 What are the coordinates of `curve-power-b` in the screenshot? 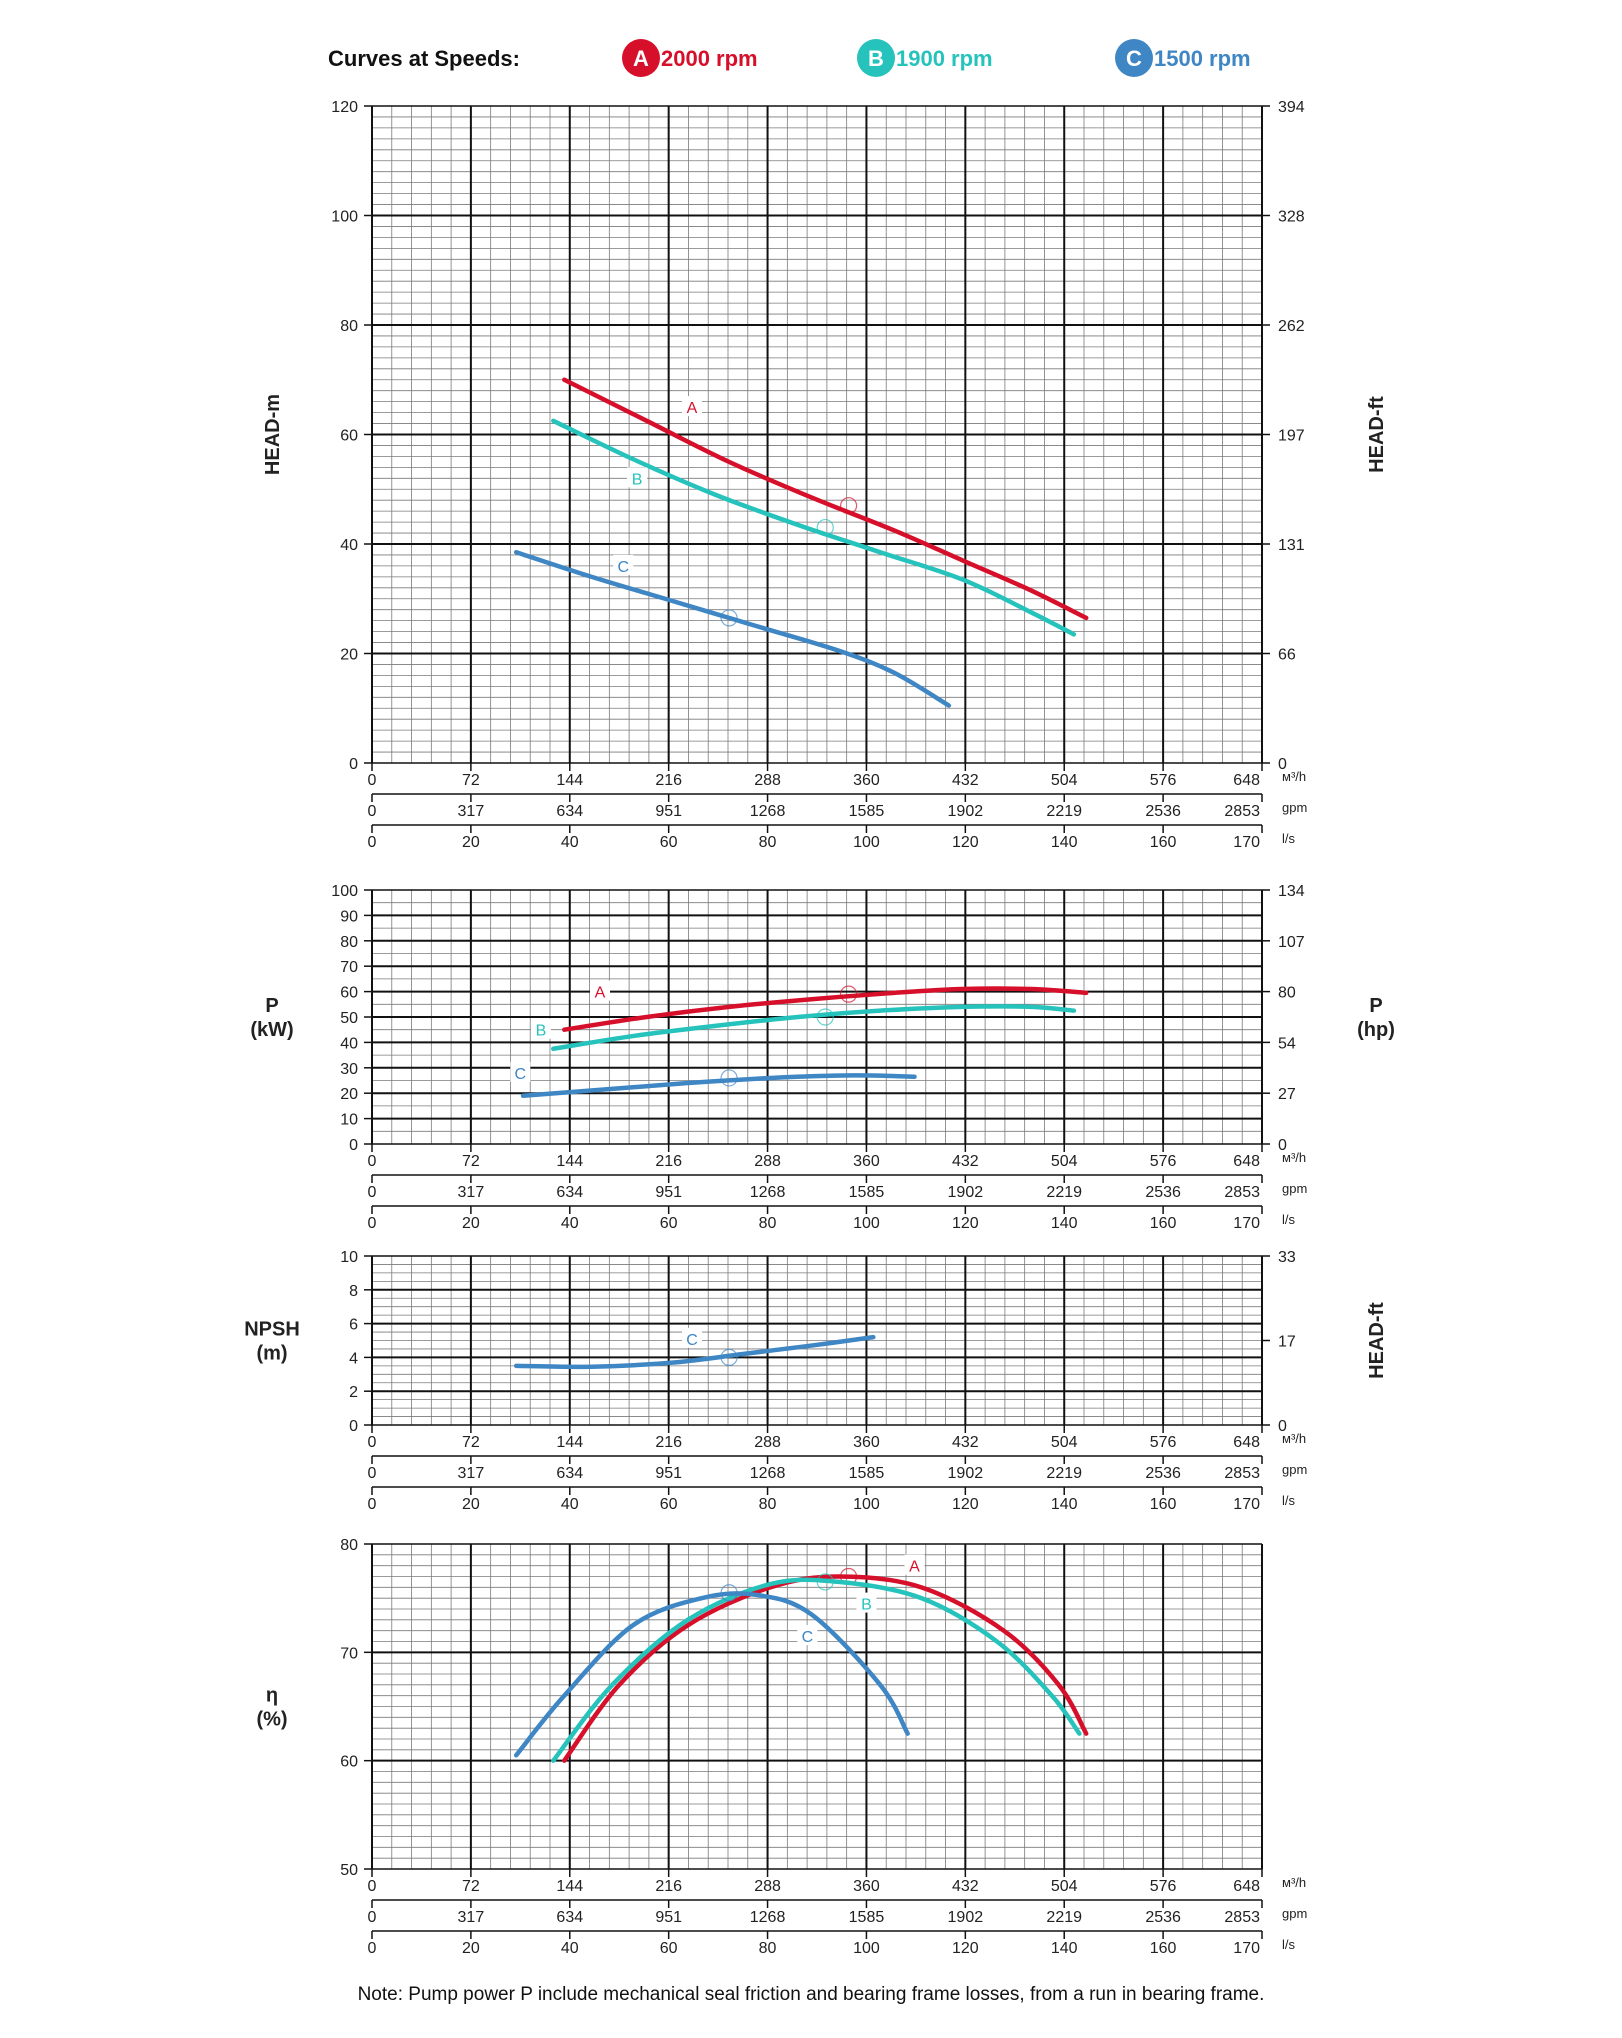 It's located at (814, 1027).